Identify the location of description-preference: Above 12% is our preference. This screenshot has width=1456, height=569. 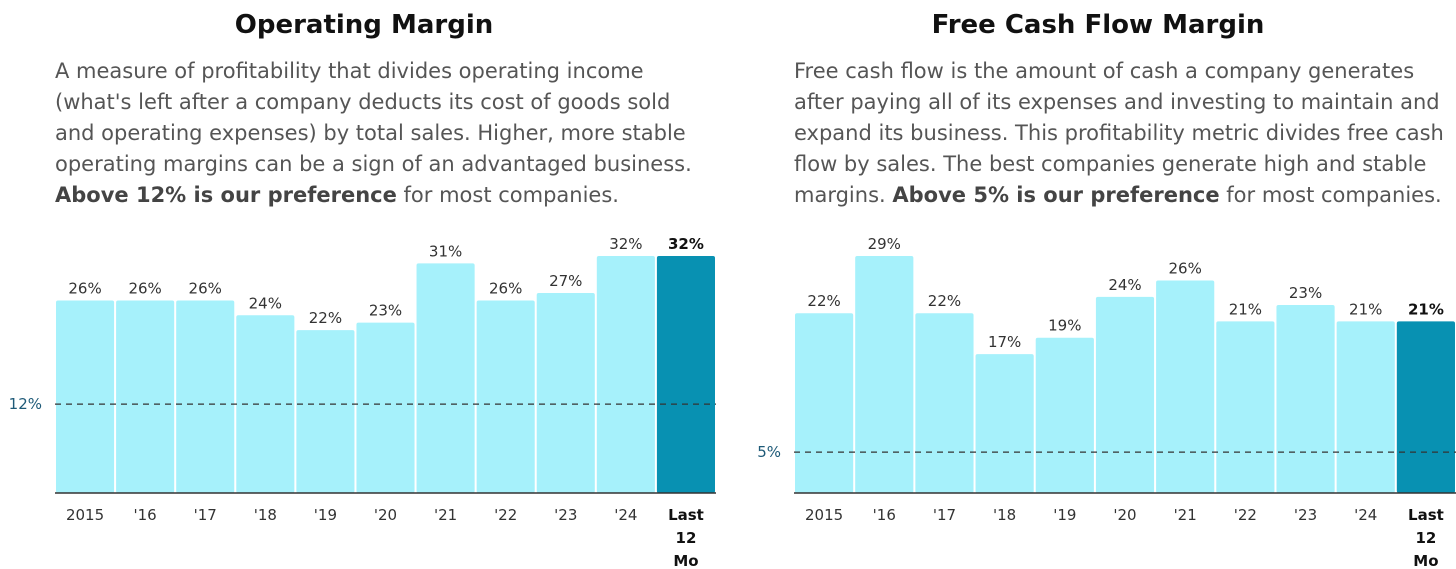
(226, 195).